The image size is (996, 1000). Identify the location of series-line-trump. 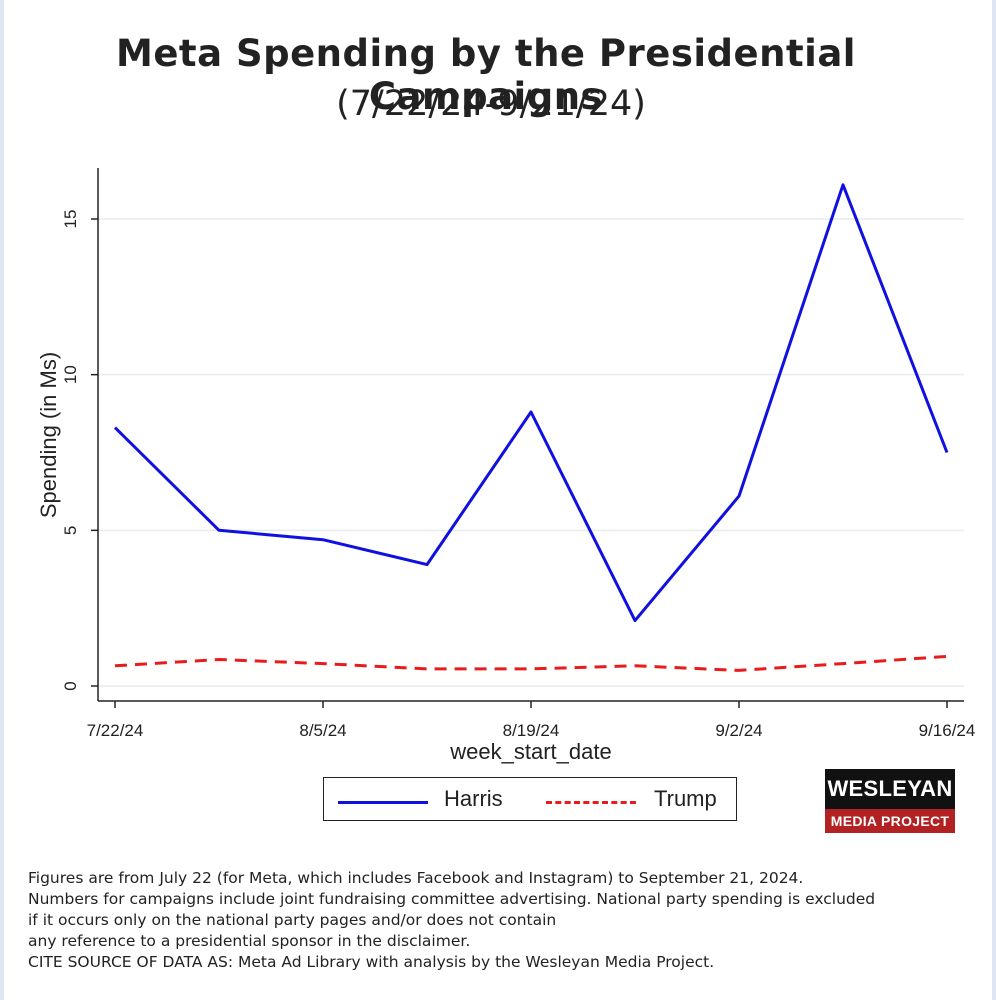
(531, 663).